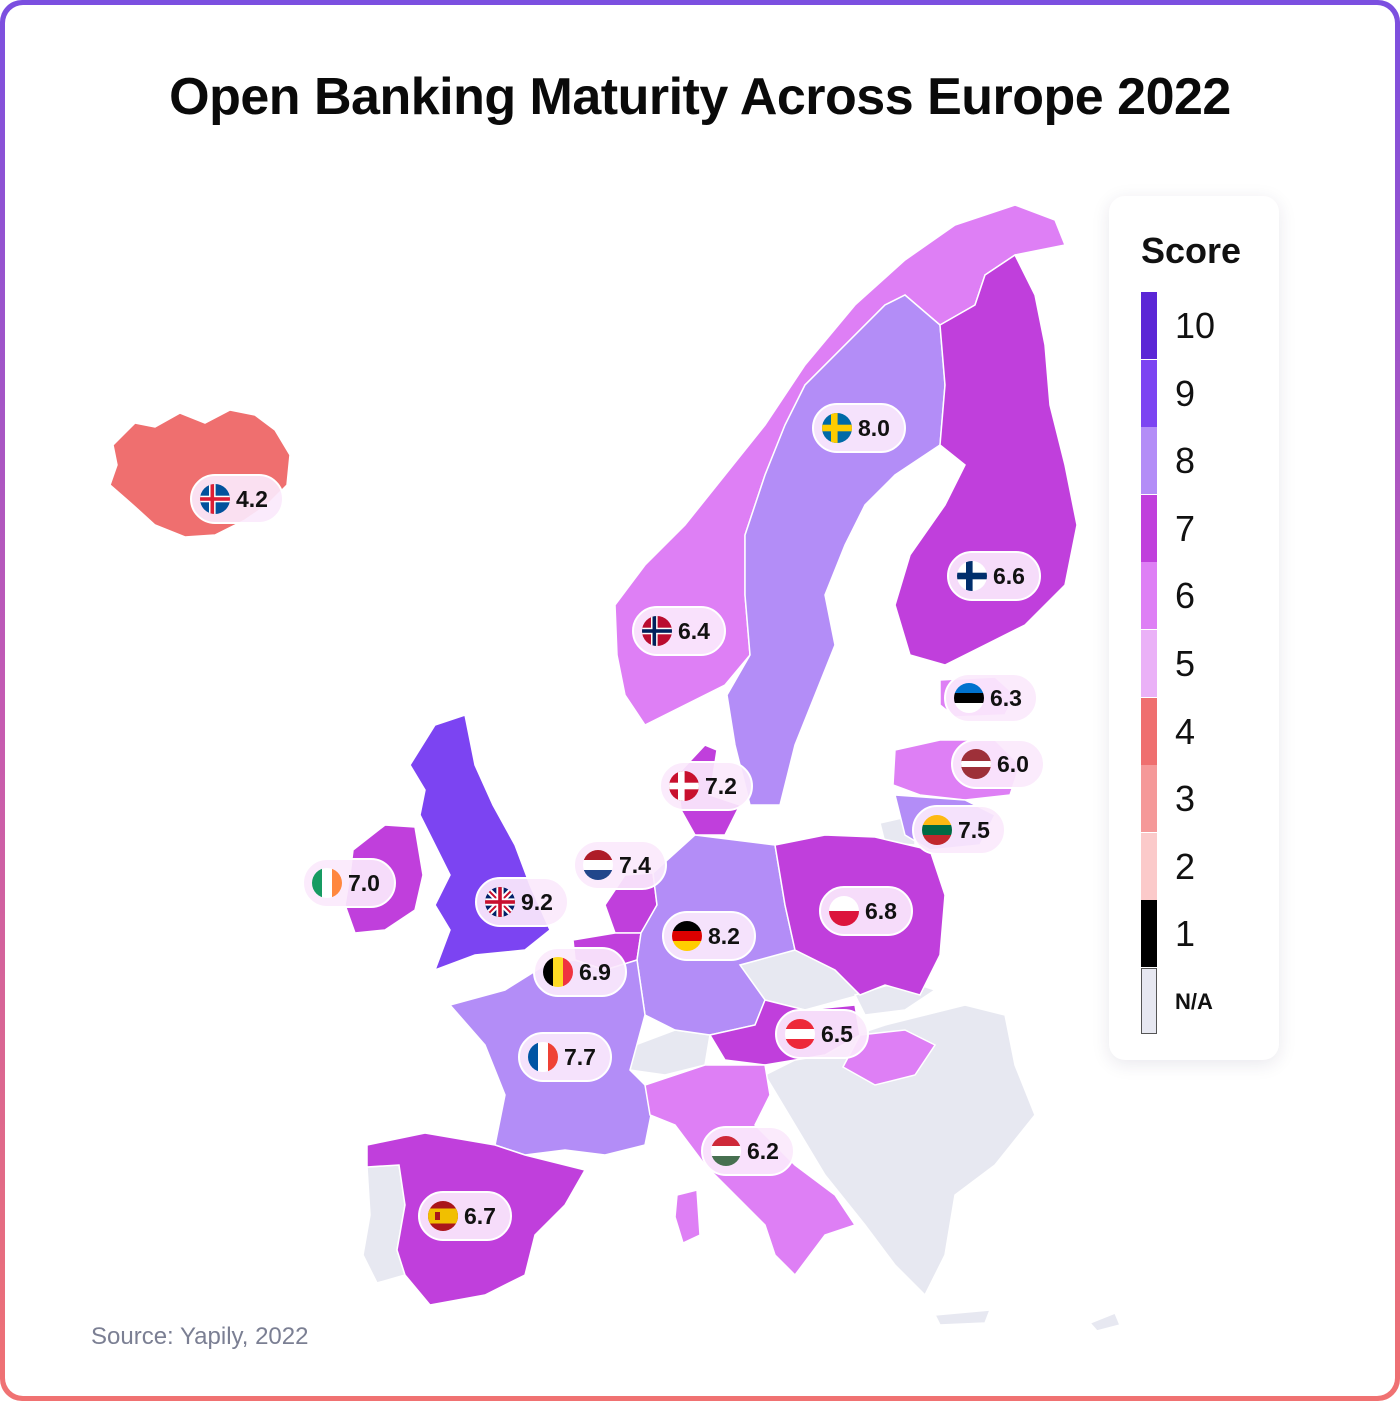  Describe the element at coordinates (969, 698) in the screenshot. I see `flag-ee-icon` at that location.